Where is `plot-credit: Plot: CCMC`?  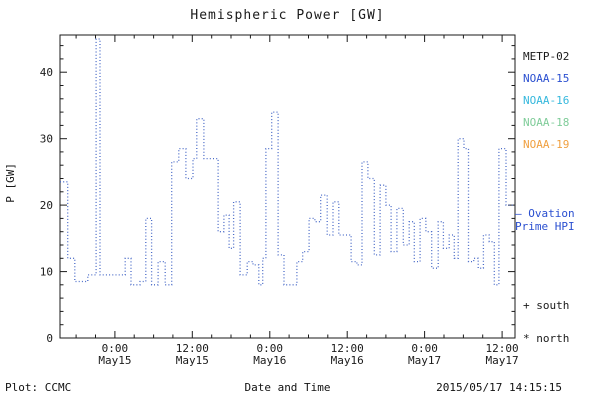
plot-credit: Plot: CCMC is located at coordinates (38, 387).